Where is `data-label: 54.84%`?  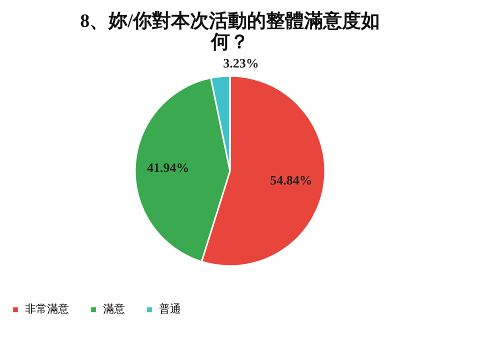
data-label: 54.84% is located at coordinates (291, 180).